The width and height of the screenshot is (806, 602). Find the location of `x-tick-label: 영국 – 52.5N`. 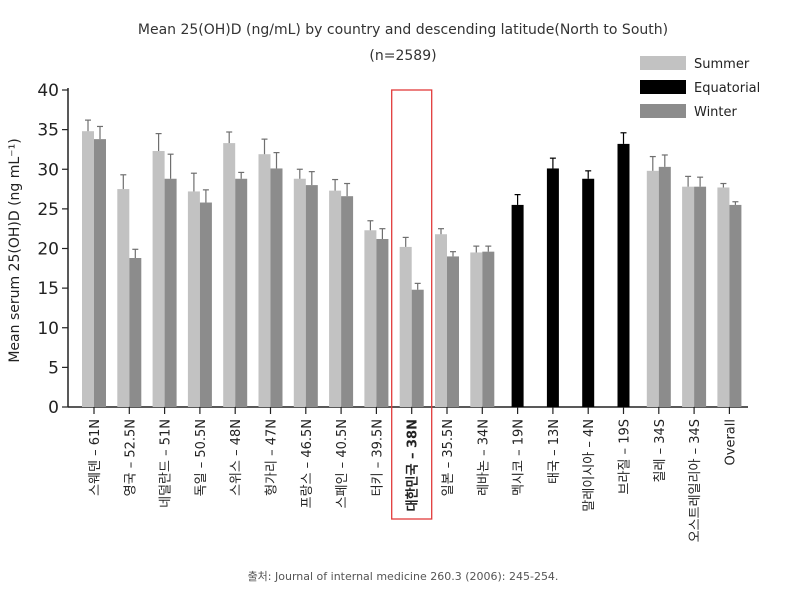

x-tick-label: 영국 – 52.5N is located at coordinates (130, 457).